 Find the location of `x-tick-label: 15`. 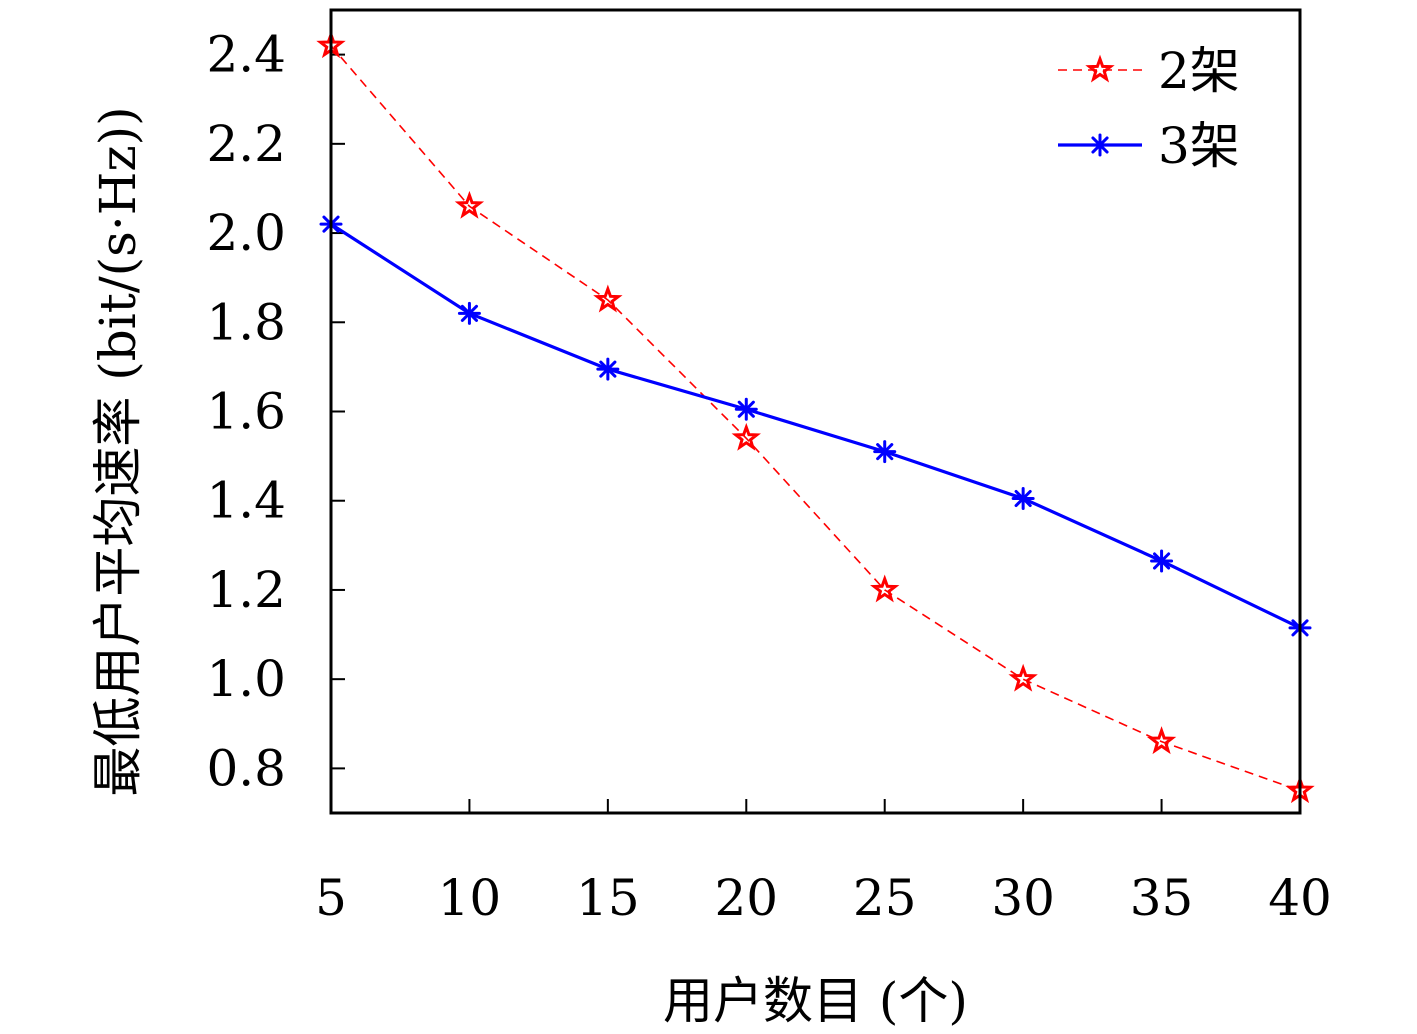

x-tick-label: 15 is located at coordinates (608, 898).